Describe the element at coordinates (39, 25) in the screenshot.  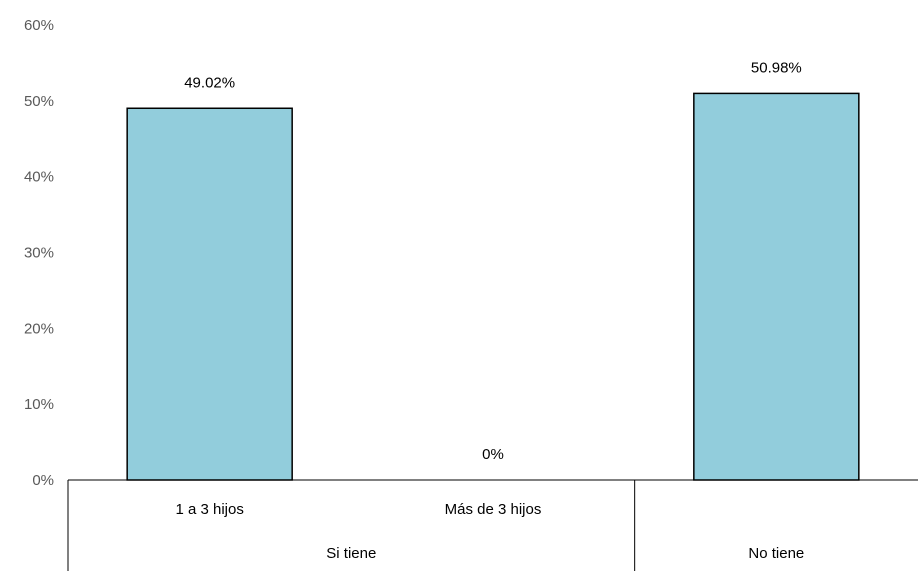
I see `y-tick-label: 60%` at that location.